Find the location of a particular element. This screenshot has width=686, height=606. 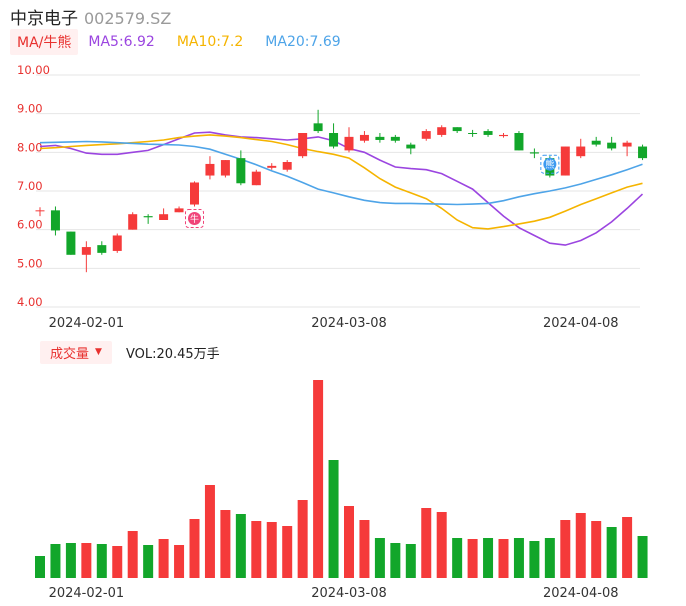

ma20-line is located at coordinates (341, 173).